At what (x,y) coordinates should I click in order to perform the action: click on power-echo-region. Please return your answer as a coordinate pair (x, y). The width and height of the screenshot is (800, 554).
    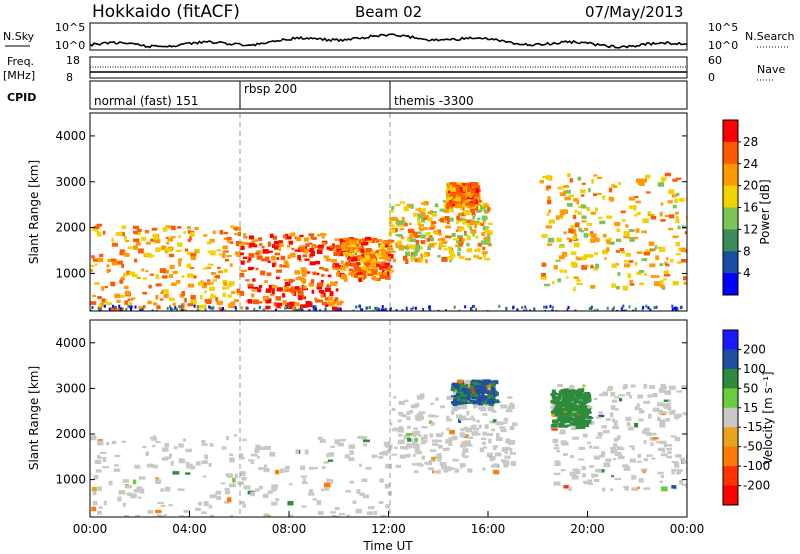
    Looking at the image, I should click on (463, 195).